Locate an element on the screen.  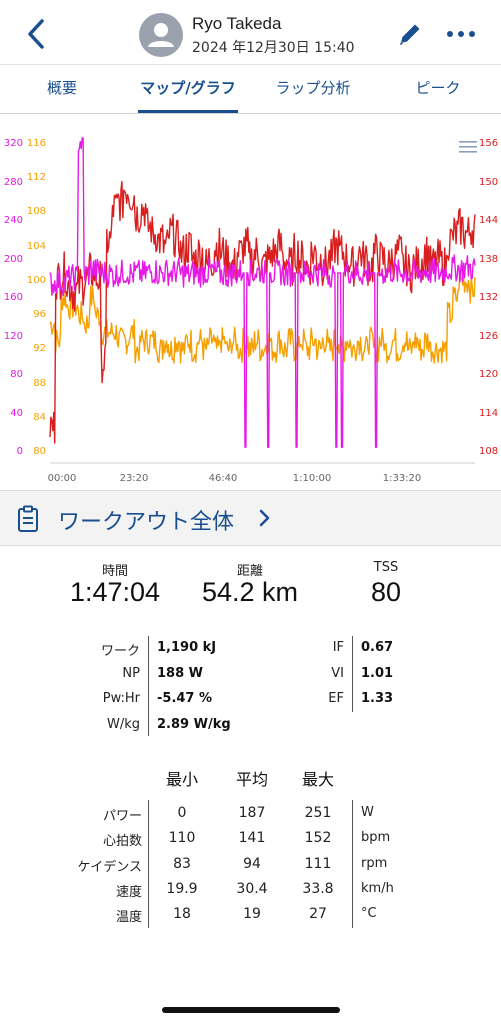
power-axis-tick: 80 is located at coordinates (16, 374).